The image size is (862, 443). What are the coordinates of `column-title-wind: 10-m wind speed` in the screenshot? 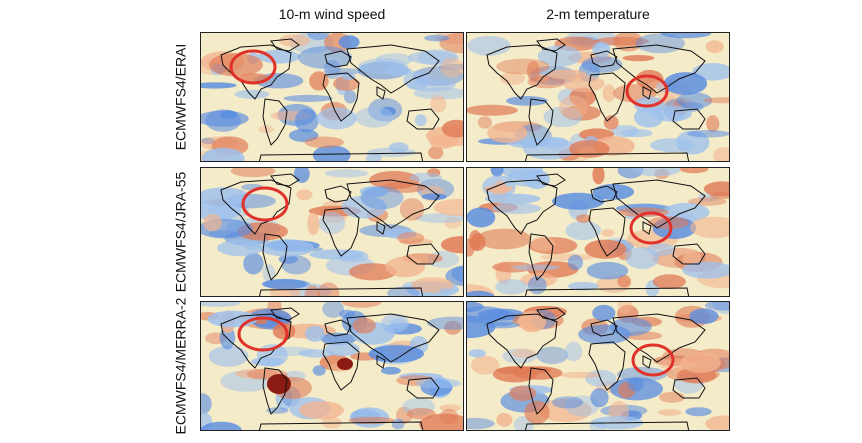 It's located at (332, 14).